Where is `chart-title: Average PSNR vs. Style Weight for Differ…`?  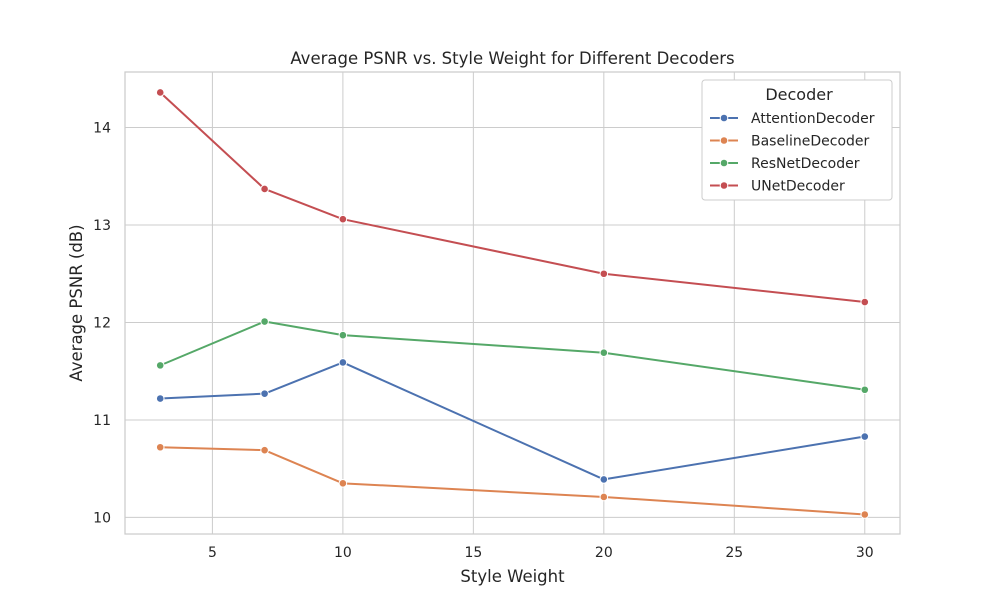
chart-title: Average PSNR vs. Style Weight for Differ… is located at coordinates (512, 58).